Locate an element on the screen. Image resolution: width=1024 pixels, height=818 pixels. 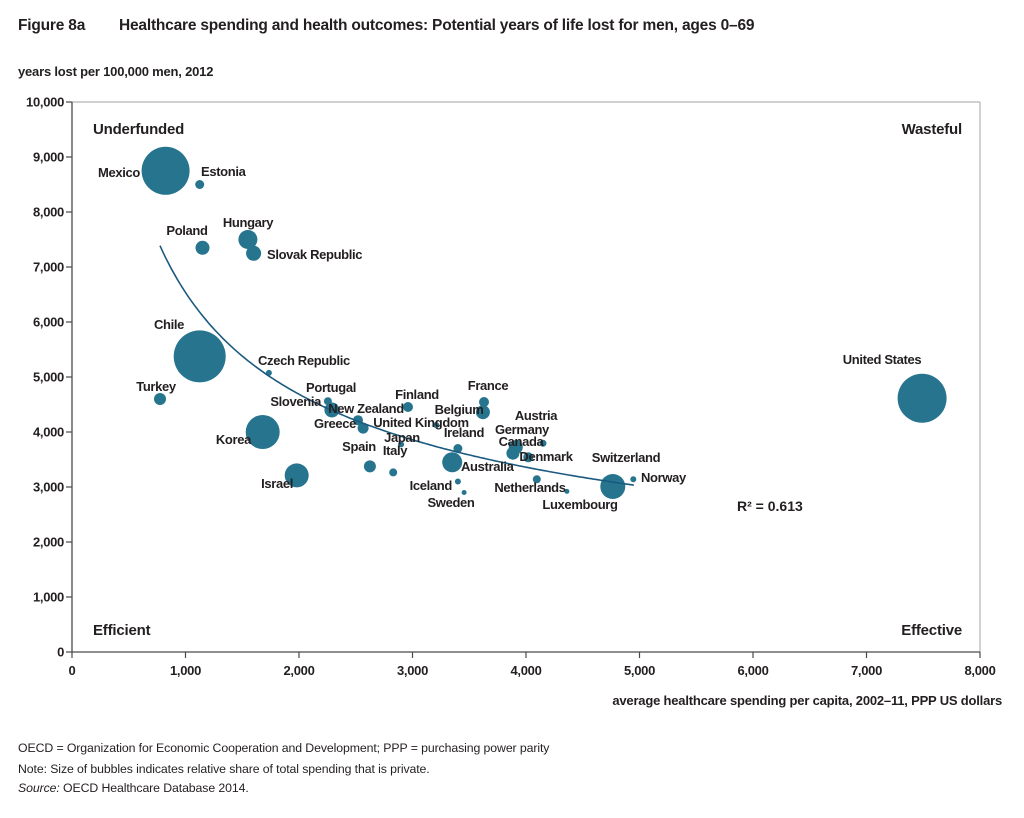
country-label-slovak-republic: Slovak Republic is located at coordinates (314, 254).